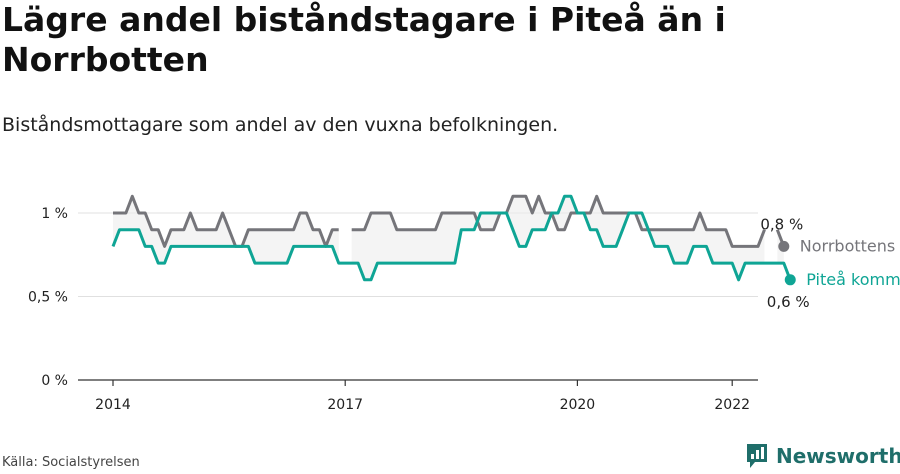  I want to click on pitea-line, so click(451, 238).